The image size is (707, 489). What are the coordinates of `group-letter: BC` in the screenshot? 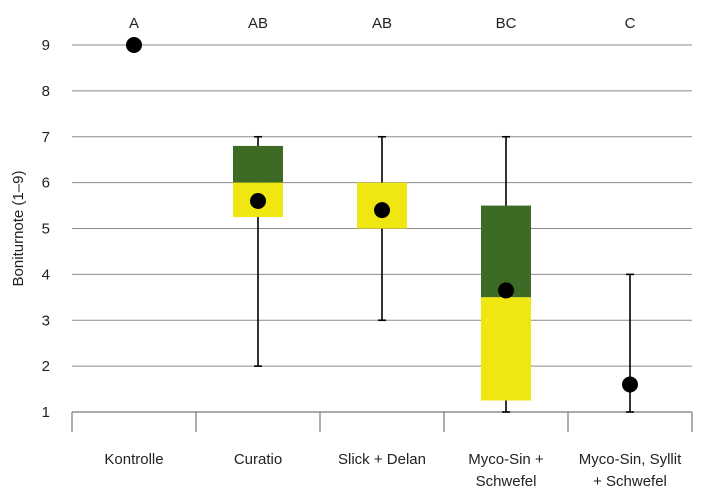 It's located at (506, 23).